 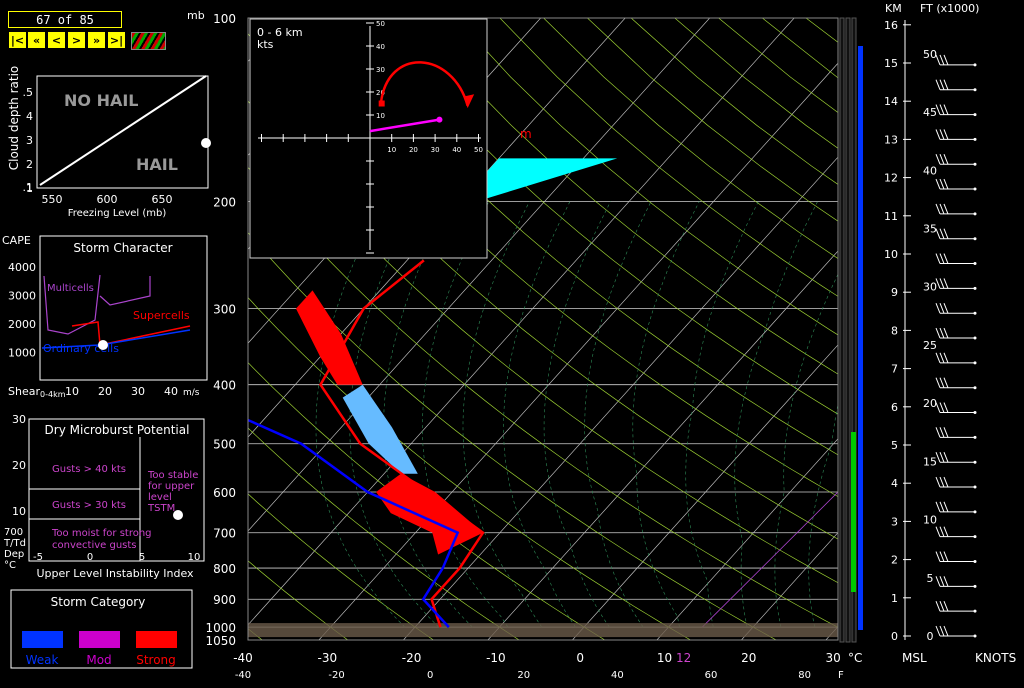 I want to click on storm-xtick: 20, so click(x=105, y=391).